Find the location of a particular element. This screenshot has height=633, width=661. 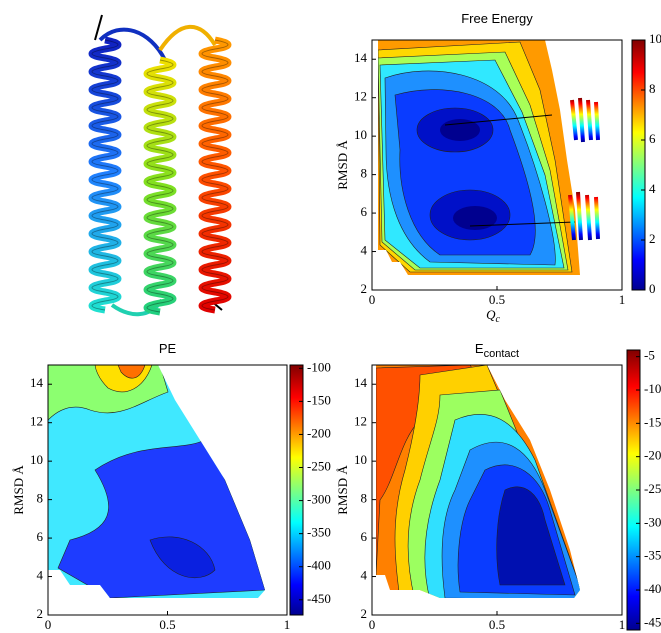

chart-title: Econtact is located at coordinates (497, 350).